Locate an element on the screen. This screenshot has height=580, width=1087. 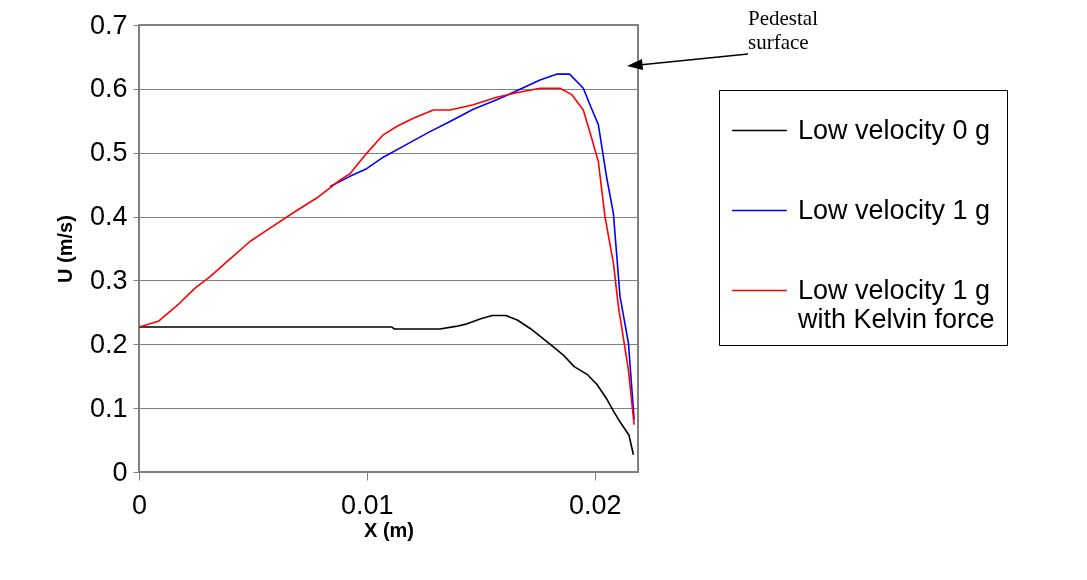
legend-label: Low velocity 0 g is located at coordinates (894, 129).